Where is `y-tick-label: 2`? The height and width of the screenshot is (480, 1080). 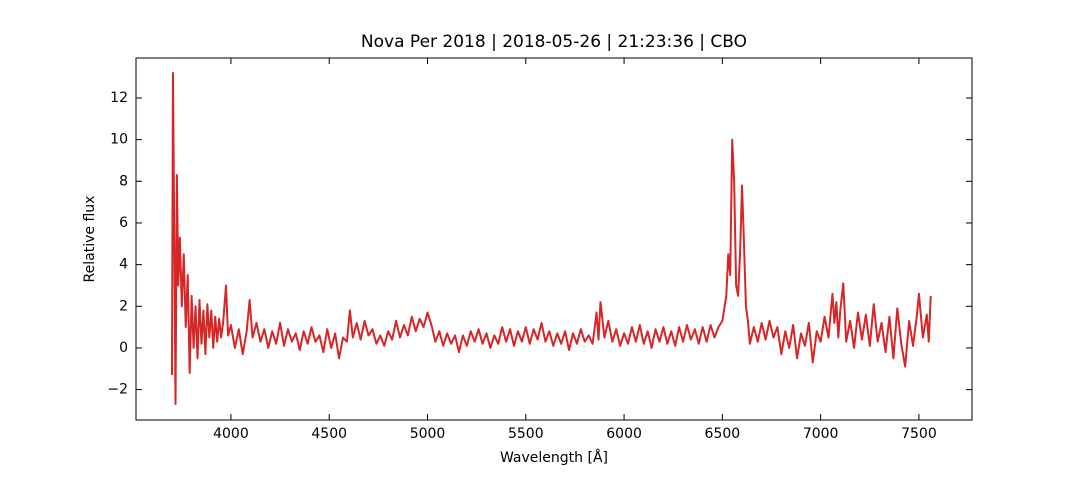
y-tick-label: 2 is located at coordinates (123, 306).